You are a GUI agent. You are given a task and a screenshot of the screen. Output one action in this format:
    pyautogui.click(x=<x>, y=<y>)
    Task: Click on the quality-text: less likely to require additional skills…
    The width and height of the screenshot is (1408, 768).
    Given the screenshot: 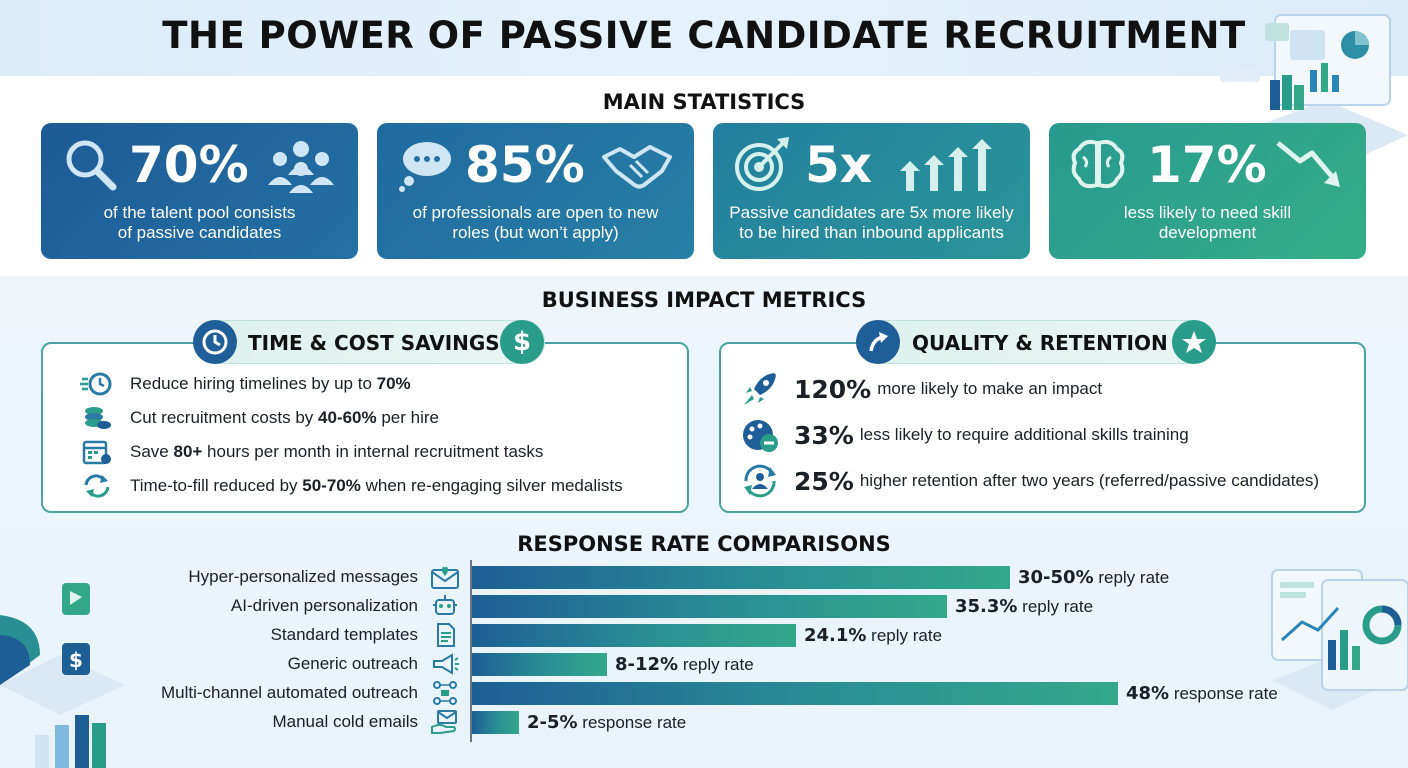 What is the action you would take?
    pyautogui.click(x=1024, y=434)
    